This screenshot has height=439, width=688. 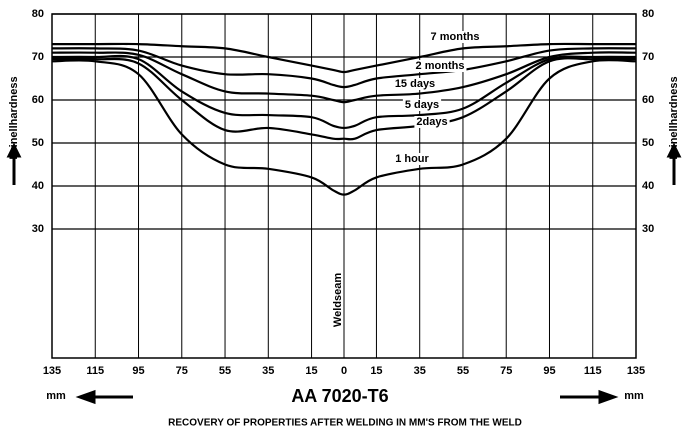 I want to click on y-tick-label-right: 30, so click(x=648, y=229).